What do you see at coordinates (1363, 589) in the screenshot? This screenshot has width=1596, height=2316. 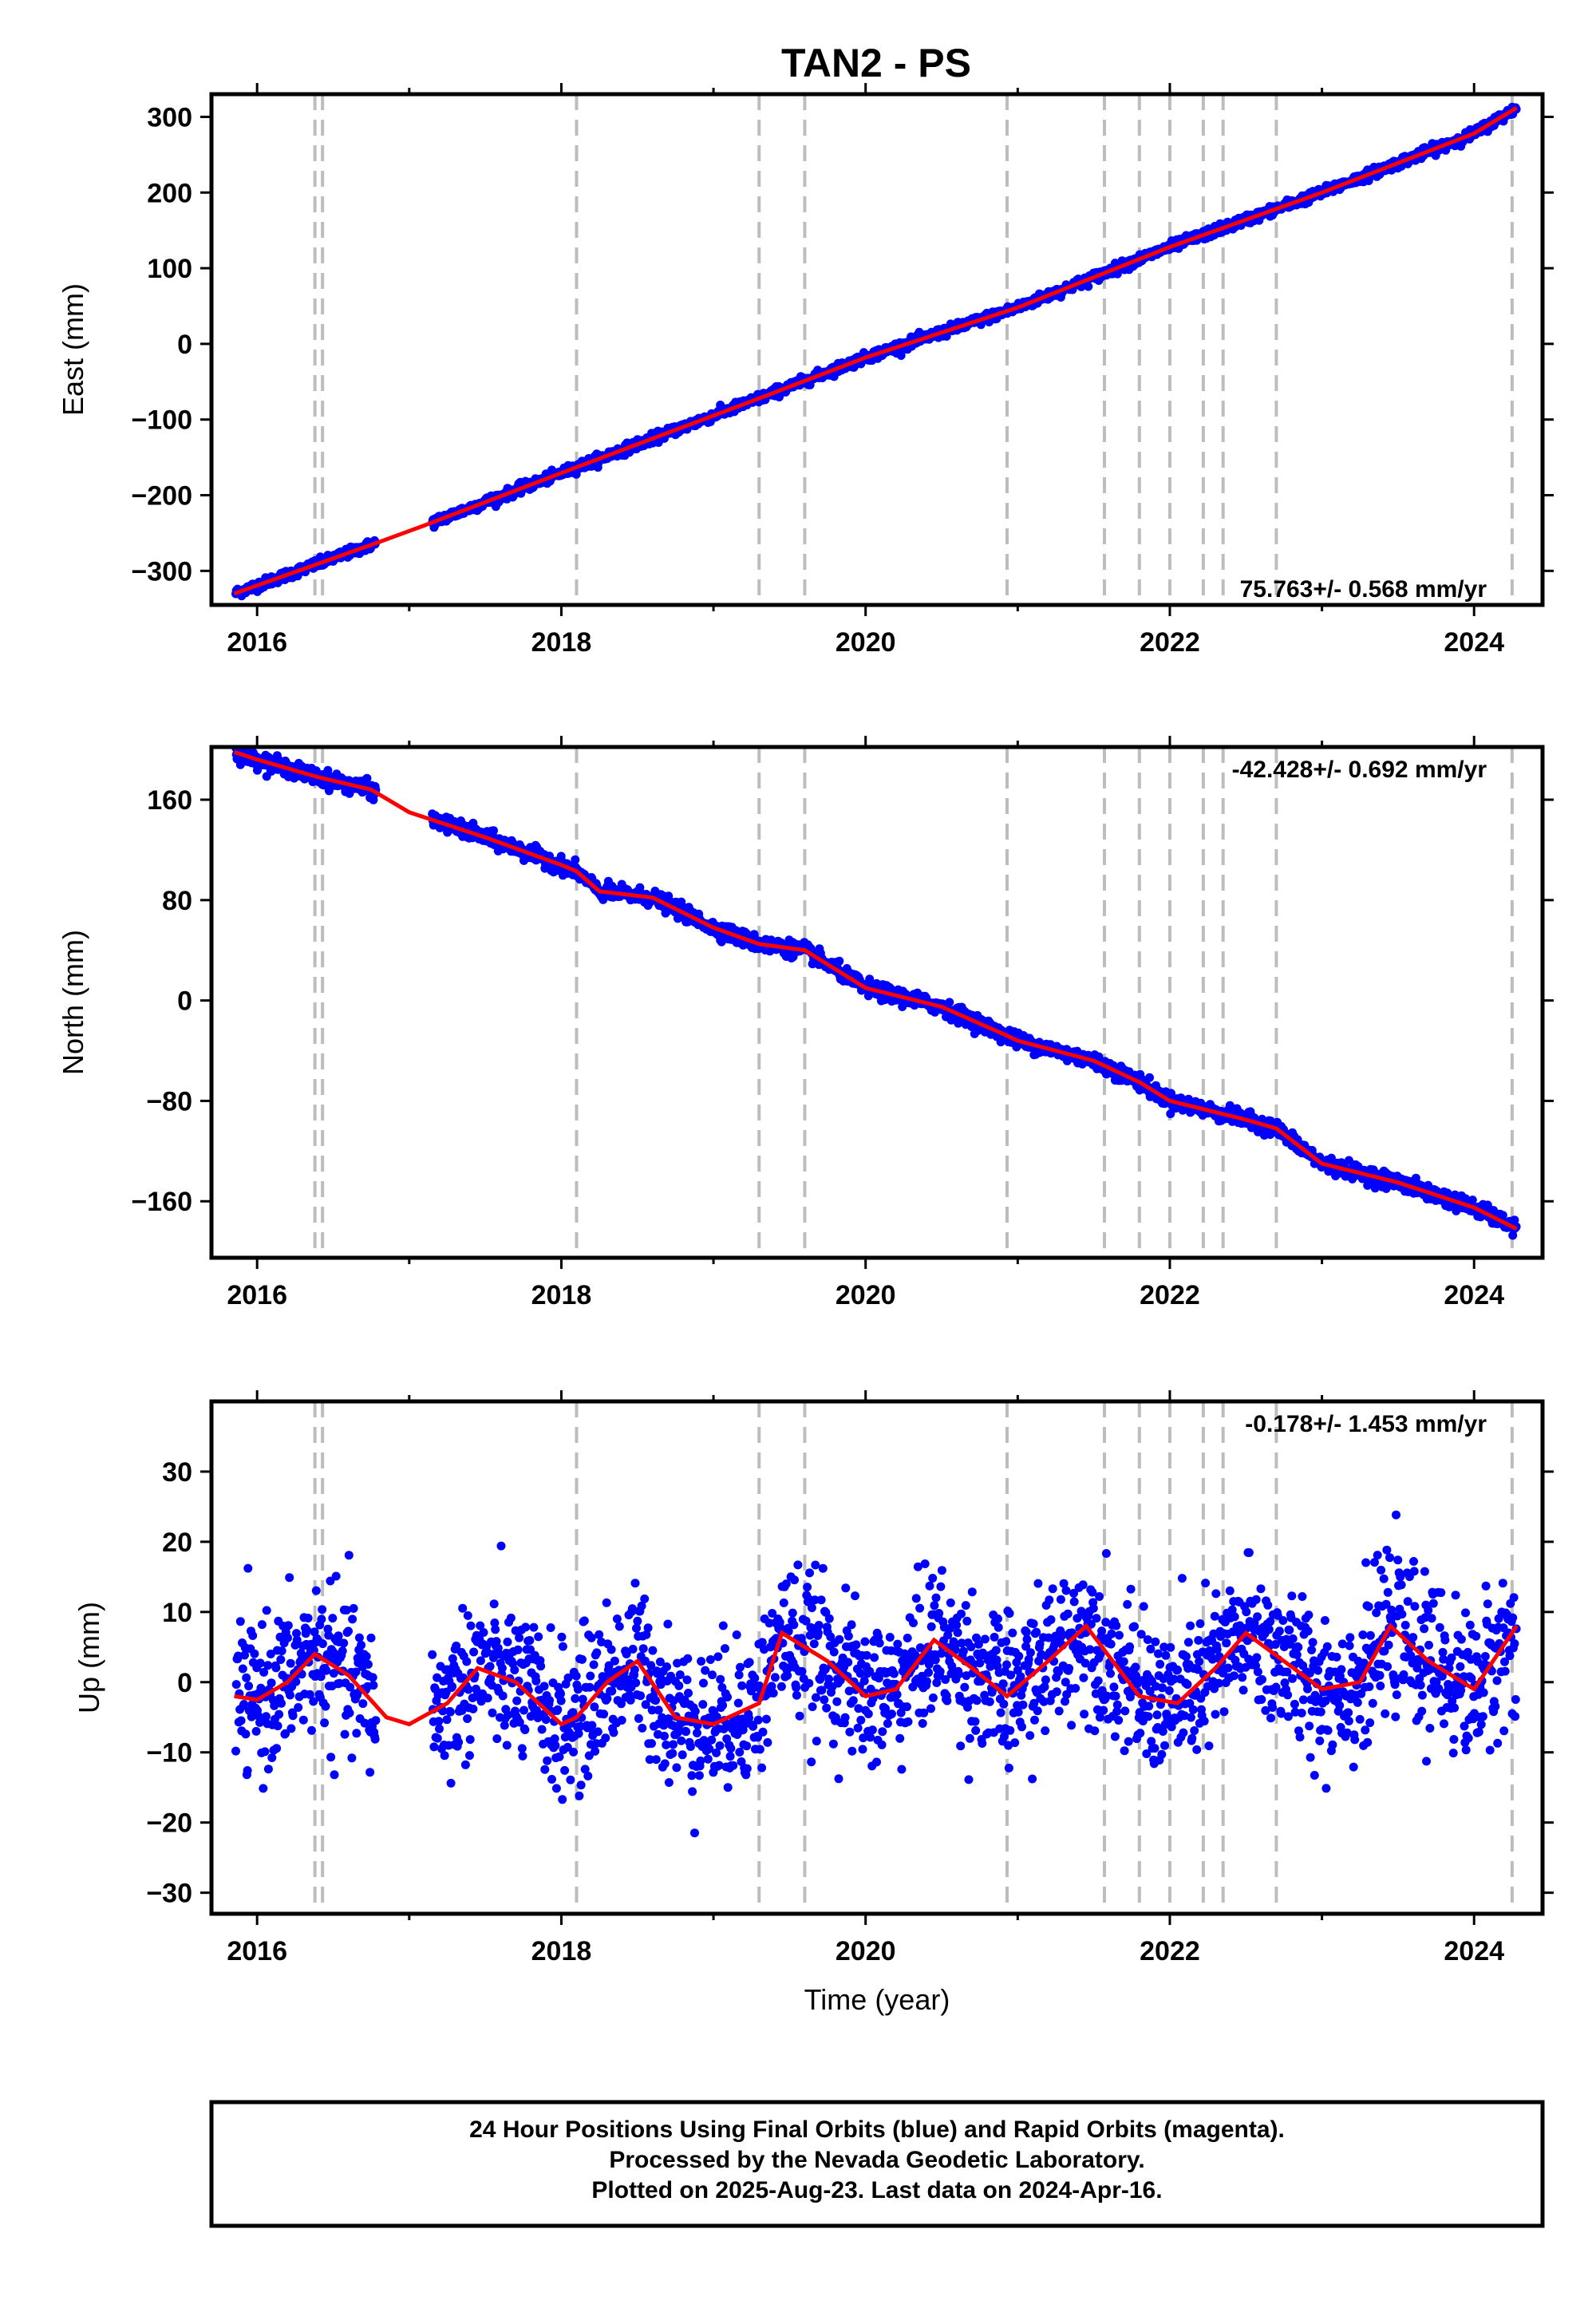 I see `rate-annotation: 75.763+/- 0.568 mm/yr` at bounding box center [1363, 589].